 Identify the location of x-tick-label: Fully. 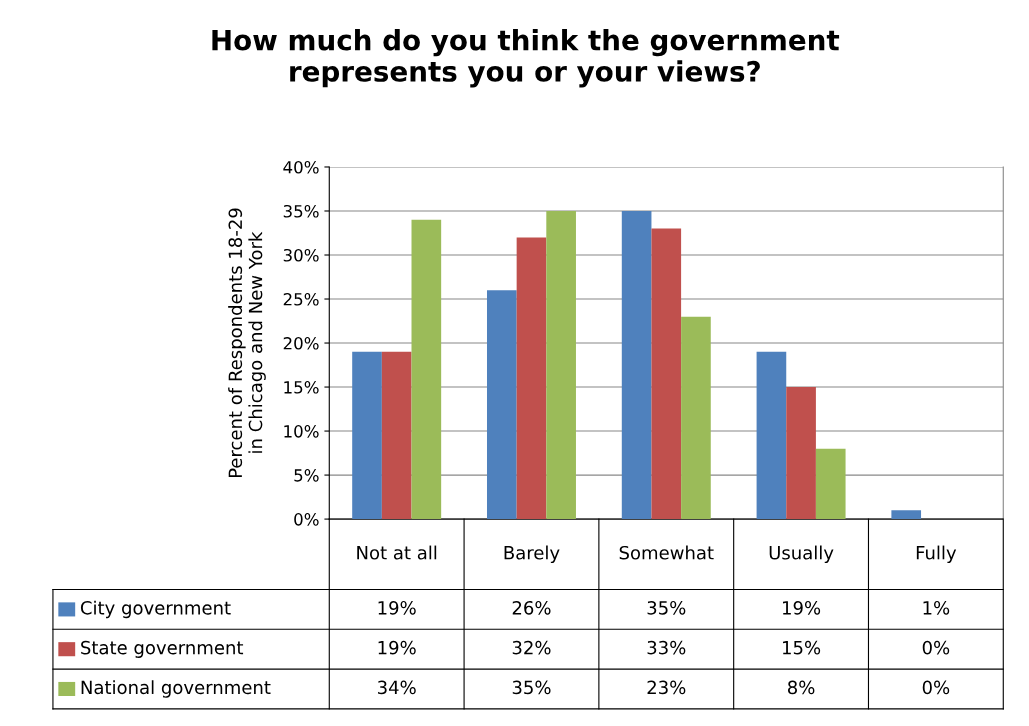
(936, 554).